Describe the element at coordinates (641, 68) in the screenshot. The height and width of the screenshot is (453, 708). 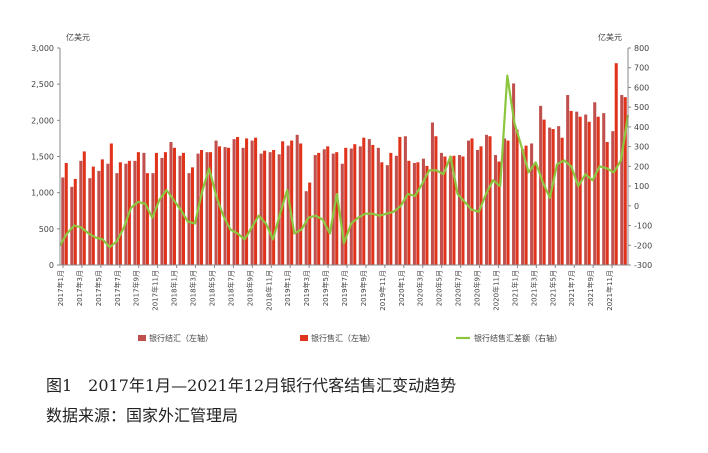
I see `right-tick-label: 700` at that location.